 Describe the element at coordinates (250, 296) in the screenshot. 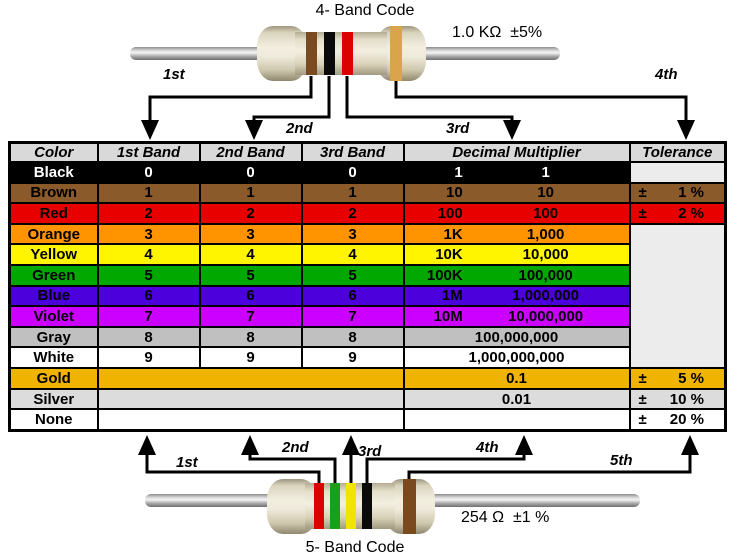

I see `cell-2nd-band: 6` at that location.